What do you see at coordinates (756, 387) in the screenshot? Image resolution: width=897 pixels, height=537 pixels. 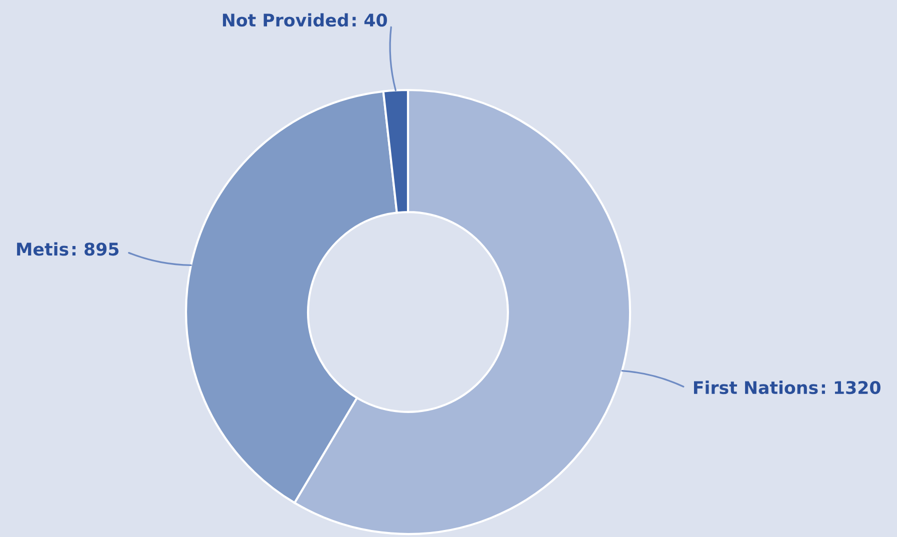 I see `slice-label: First Nations` at bounding box center [756, 387].